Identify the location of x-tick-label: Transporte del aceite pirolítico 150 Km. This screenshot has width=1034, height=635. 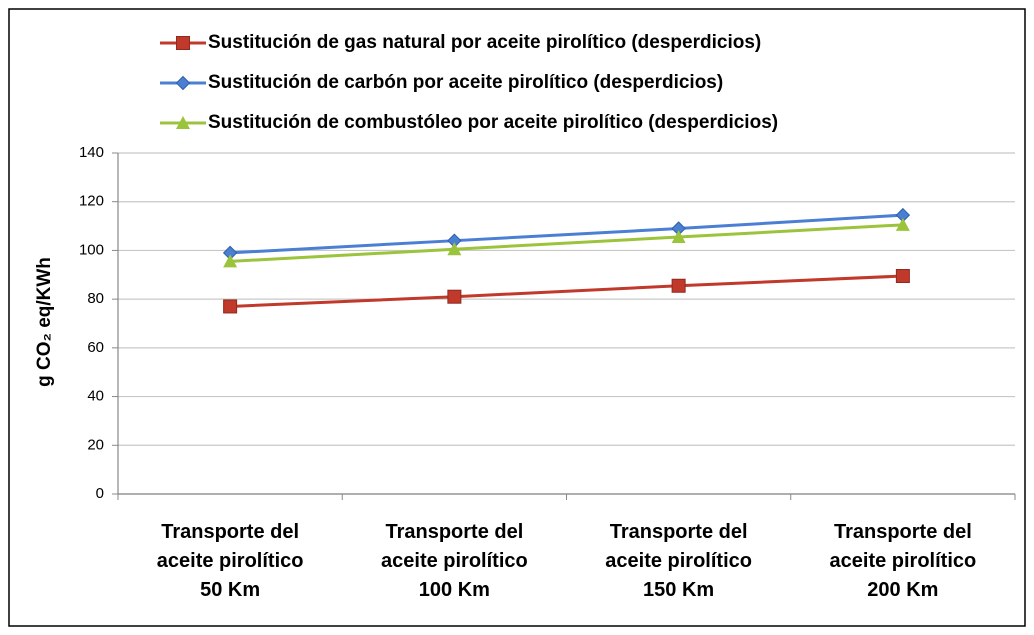
(678, 561).